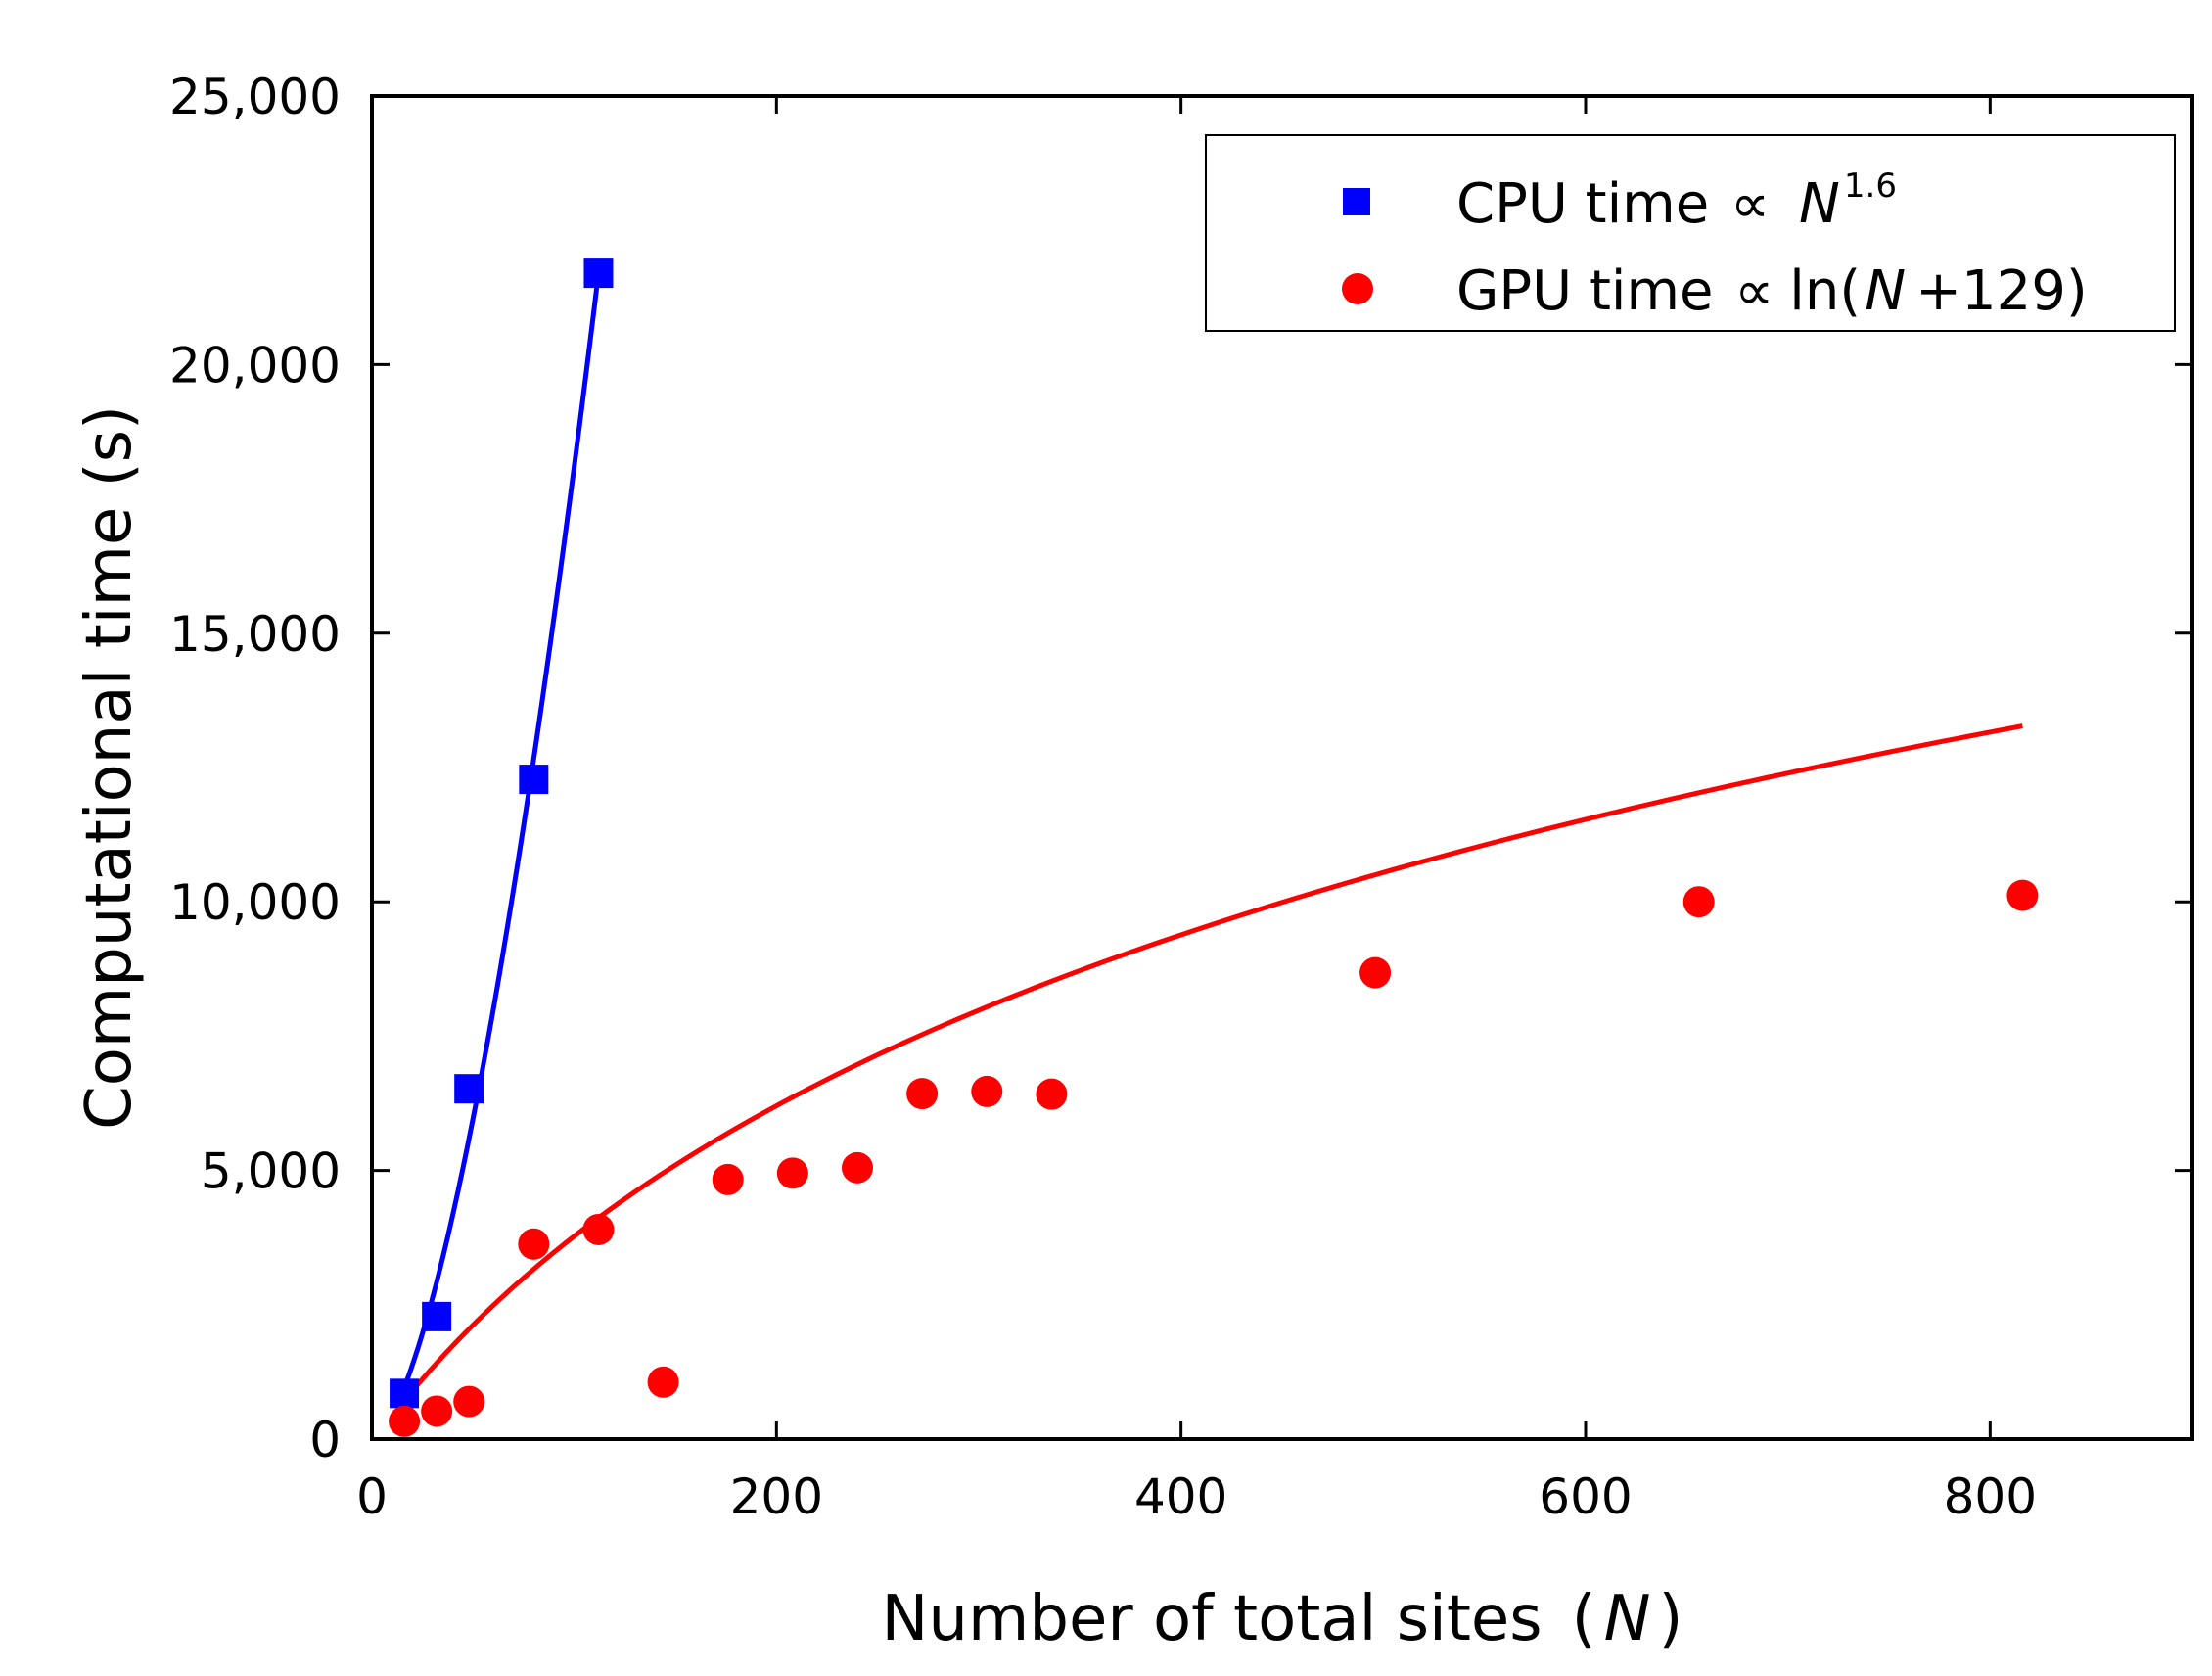 This screenshot has height=1676, width=2212. Describe the element at coordinates (255, 365) in the screenshot. I see `y-tick-label: 20,000` at that location.